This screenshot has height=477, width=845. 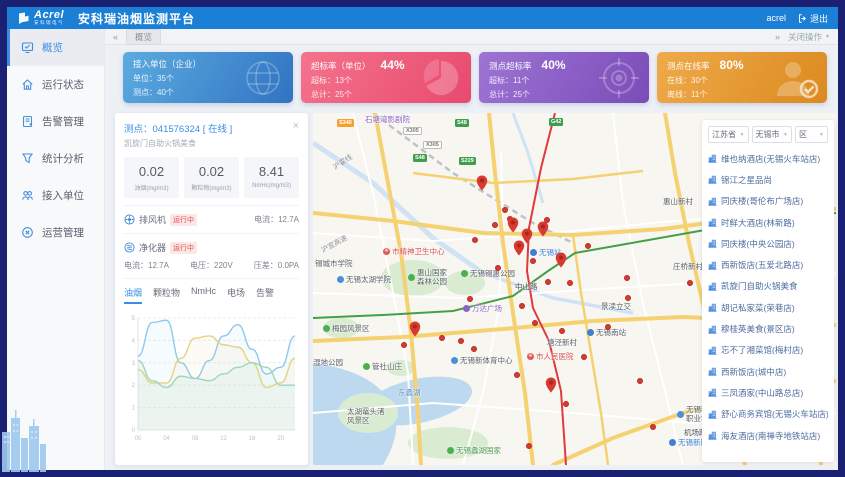 I want to click on card-line: 超标：13个, so click(x=331, y=80).